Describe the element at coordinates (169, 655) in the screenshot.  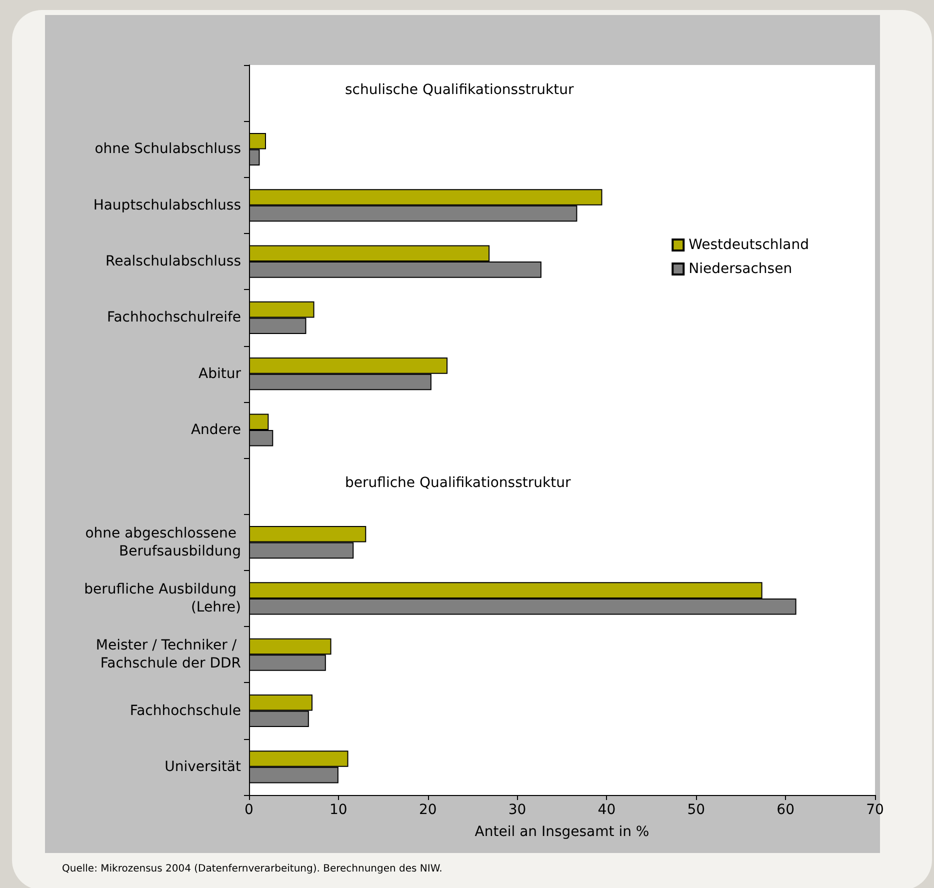
I see `y-tick-label: Meister / Techniker / Fachschule der DDR` at that location.